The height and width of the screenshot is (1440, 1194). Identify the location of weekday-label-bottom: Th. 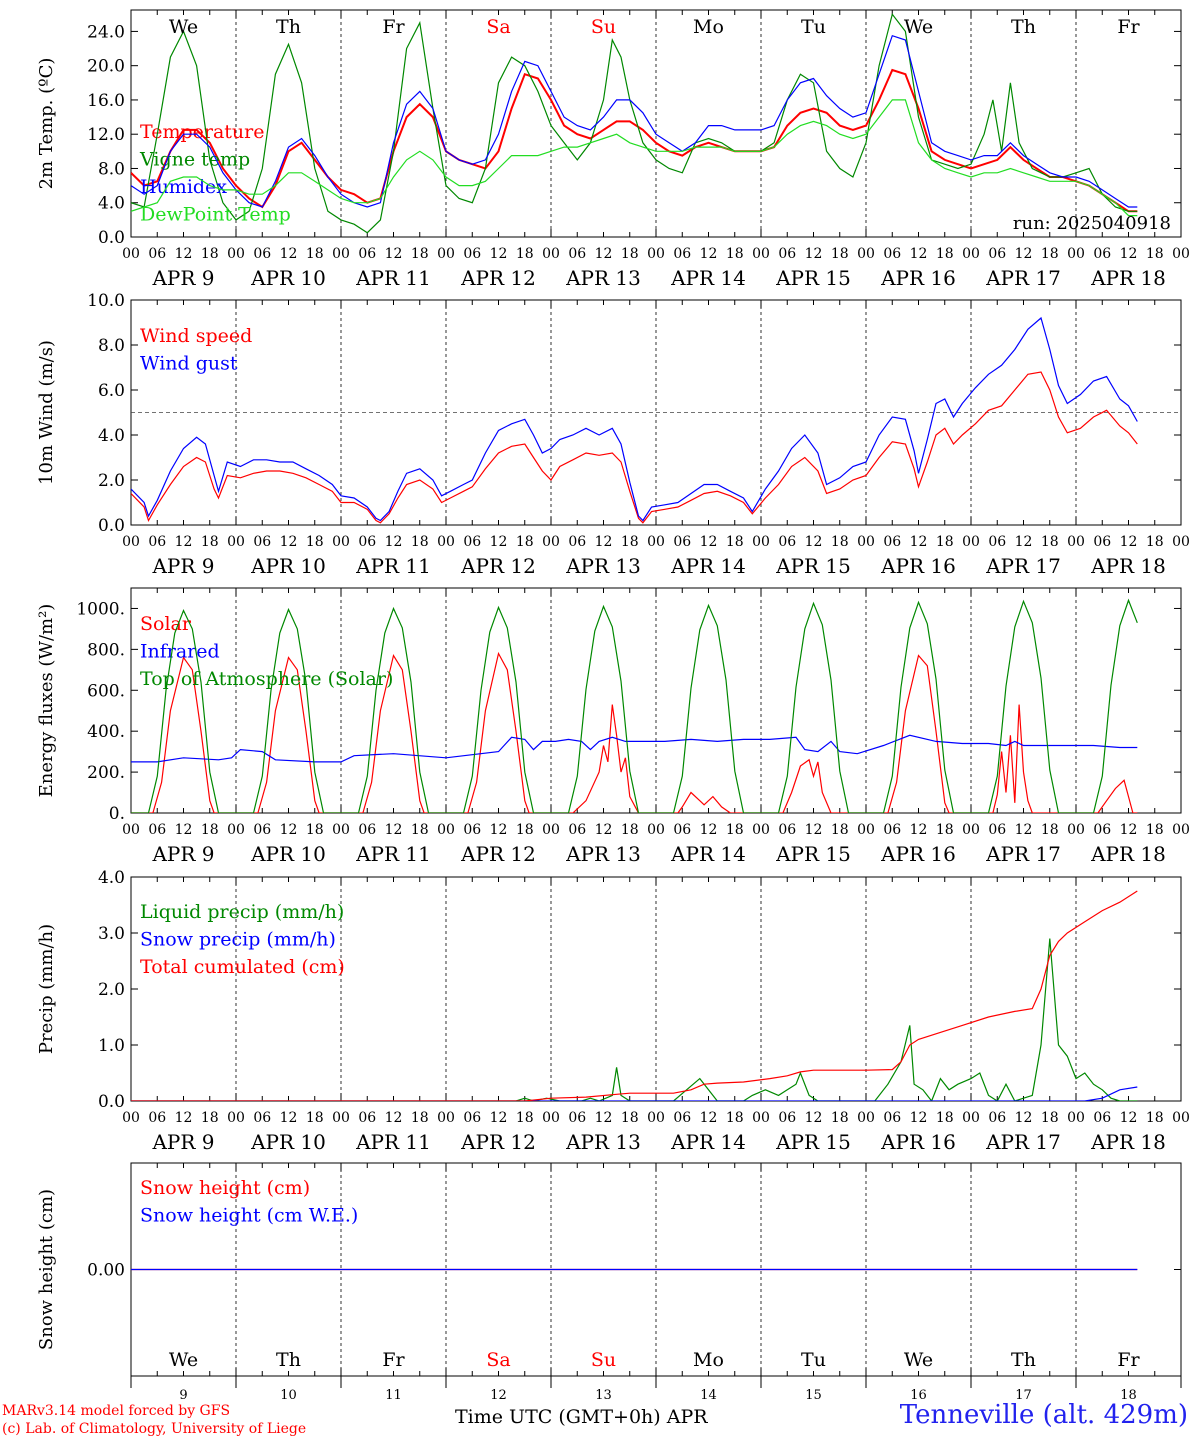
(288, 1360).